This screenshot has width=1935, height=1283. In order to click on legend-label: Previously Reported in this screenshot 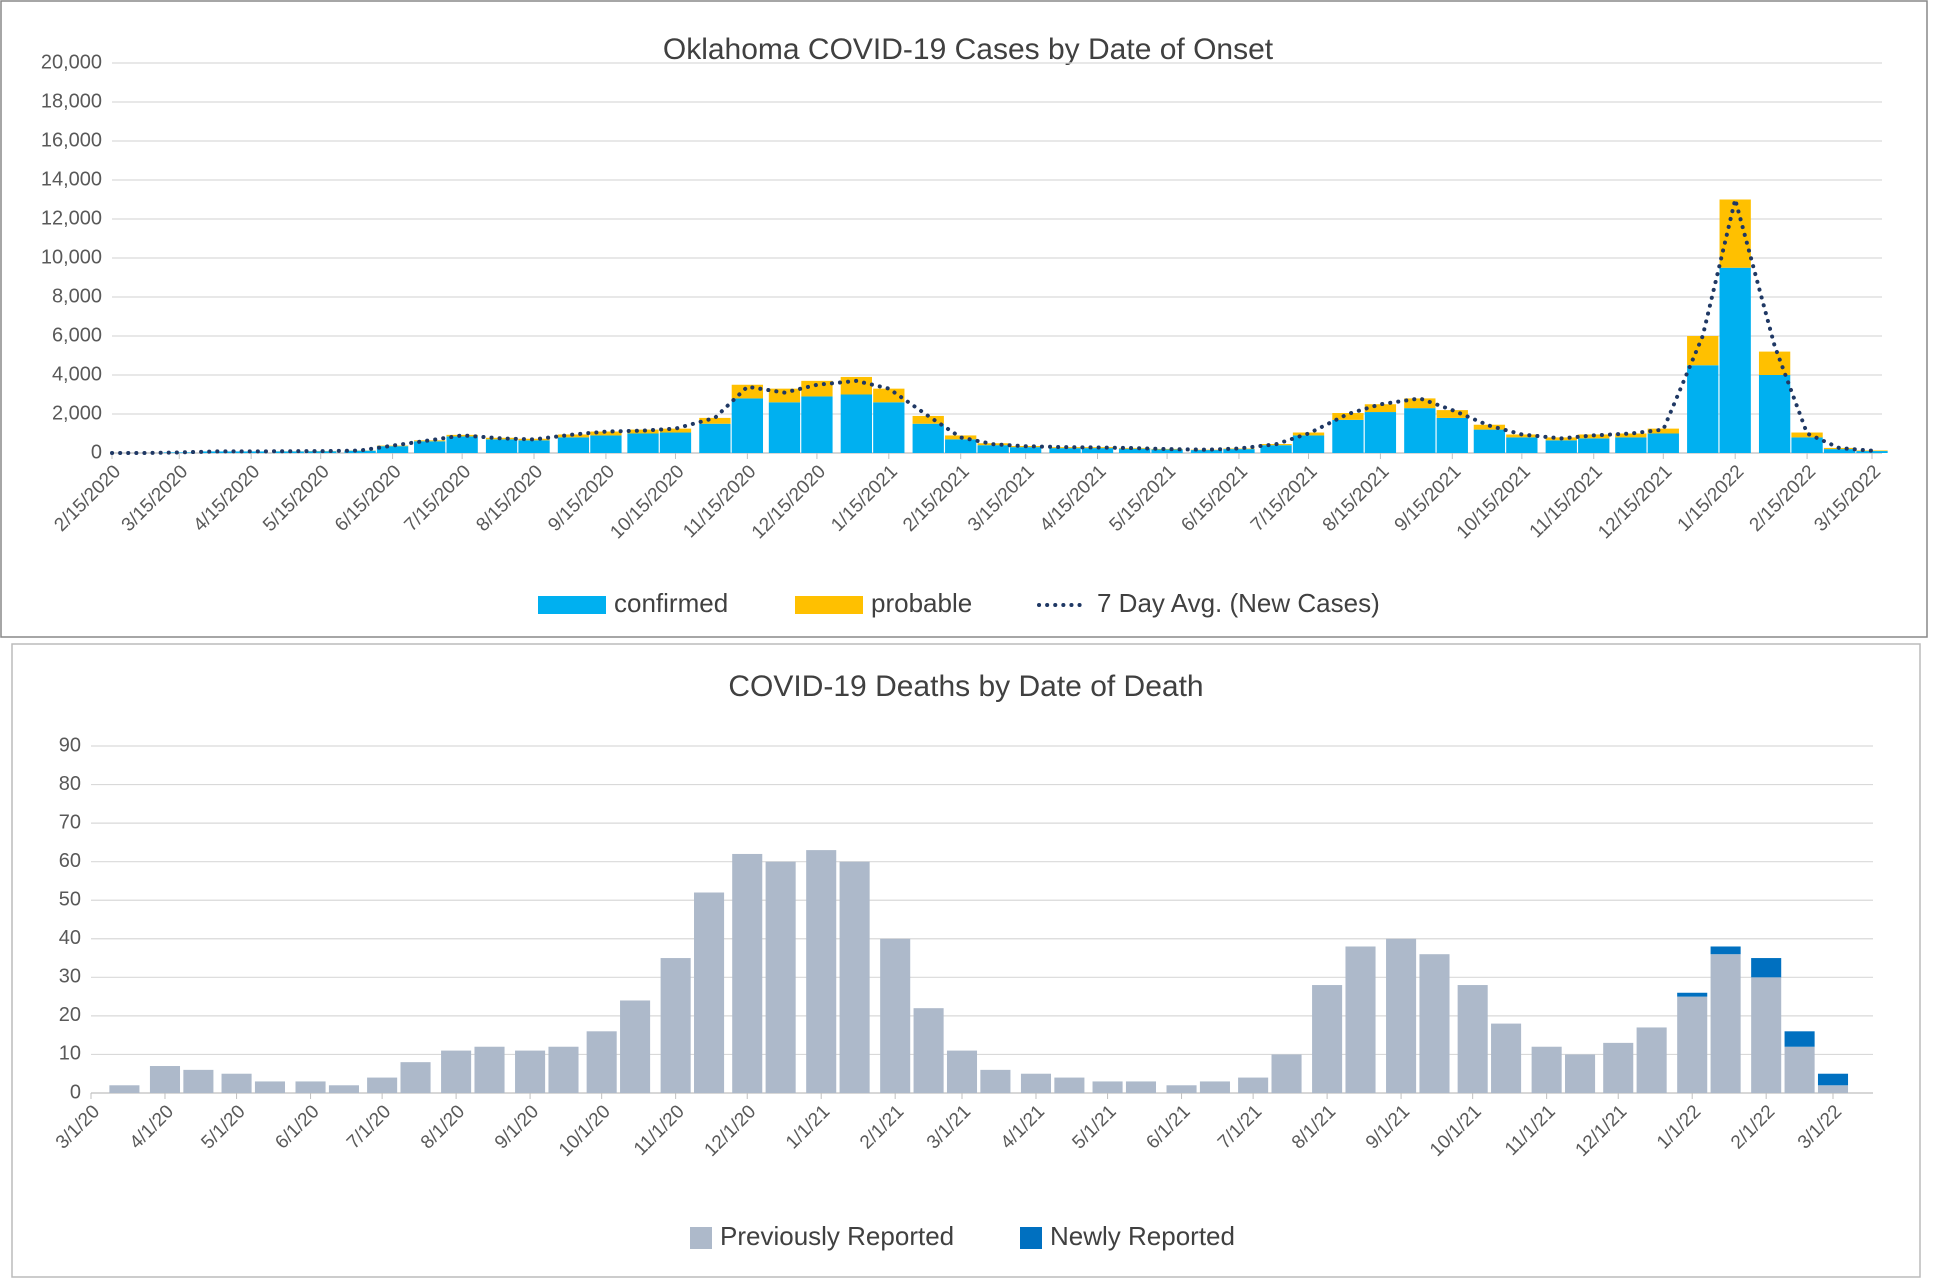, I will do `click(837, 1236)`.